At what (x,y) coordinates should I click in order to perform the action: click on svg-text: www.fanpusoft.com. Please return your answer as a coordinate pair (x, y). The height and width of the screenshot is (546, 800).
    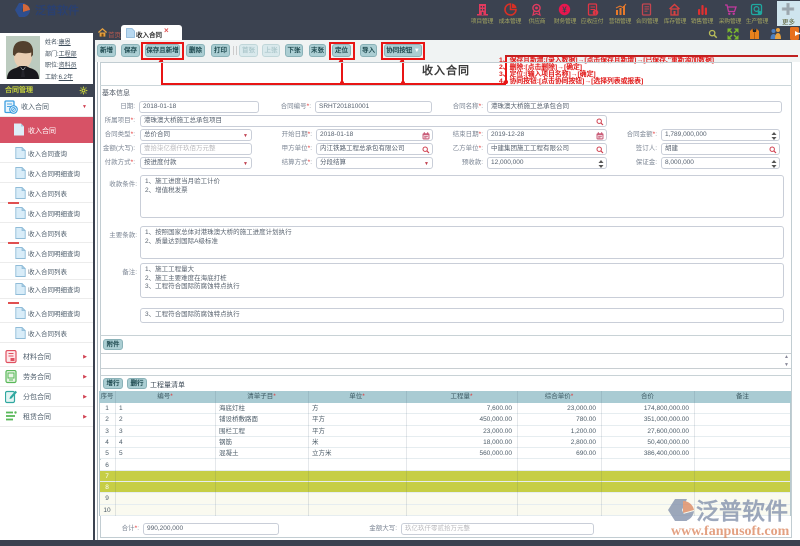
    Looking at the image, I should click on (730, 531).